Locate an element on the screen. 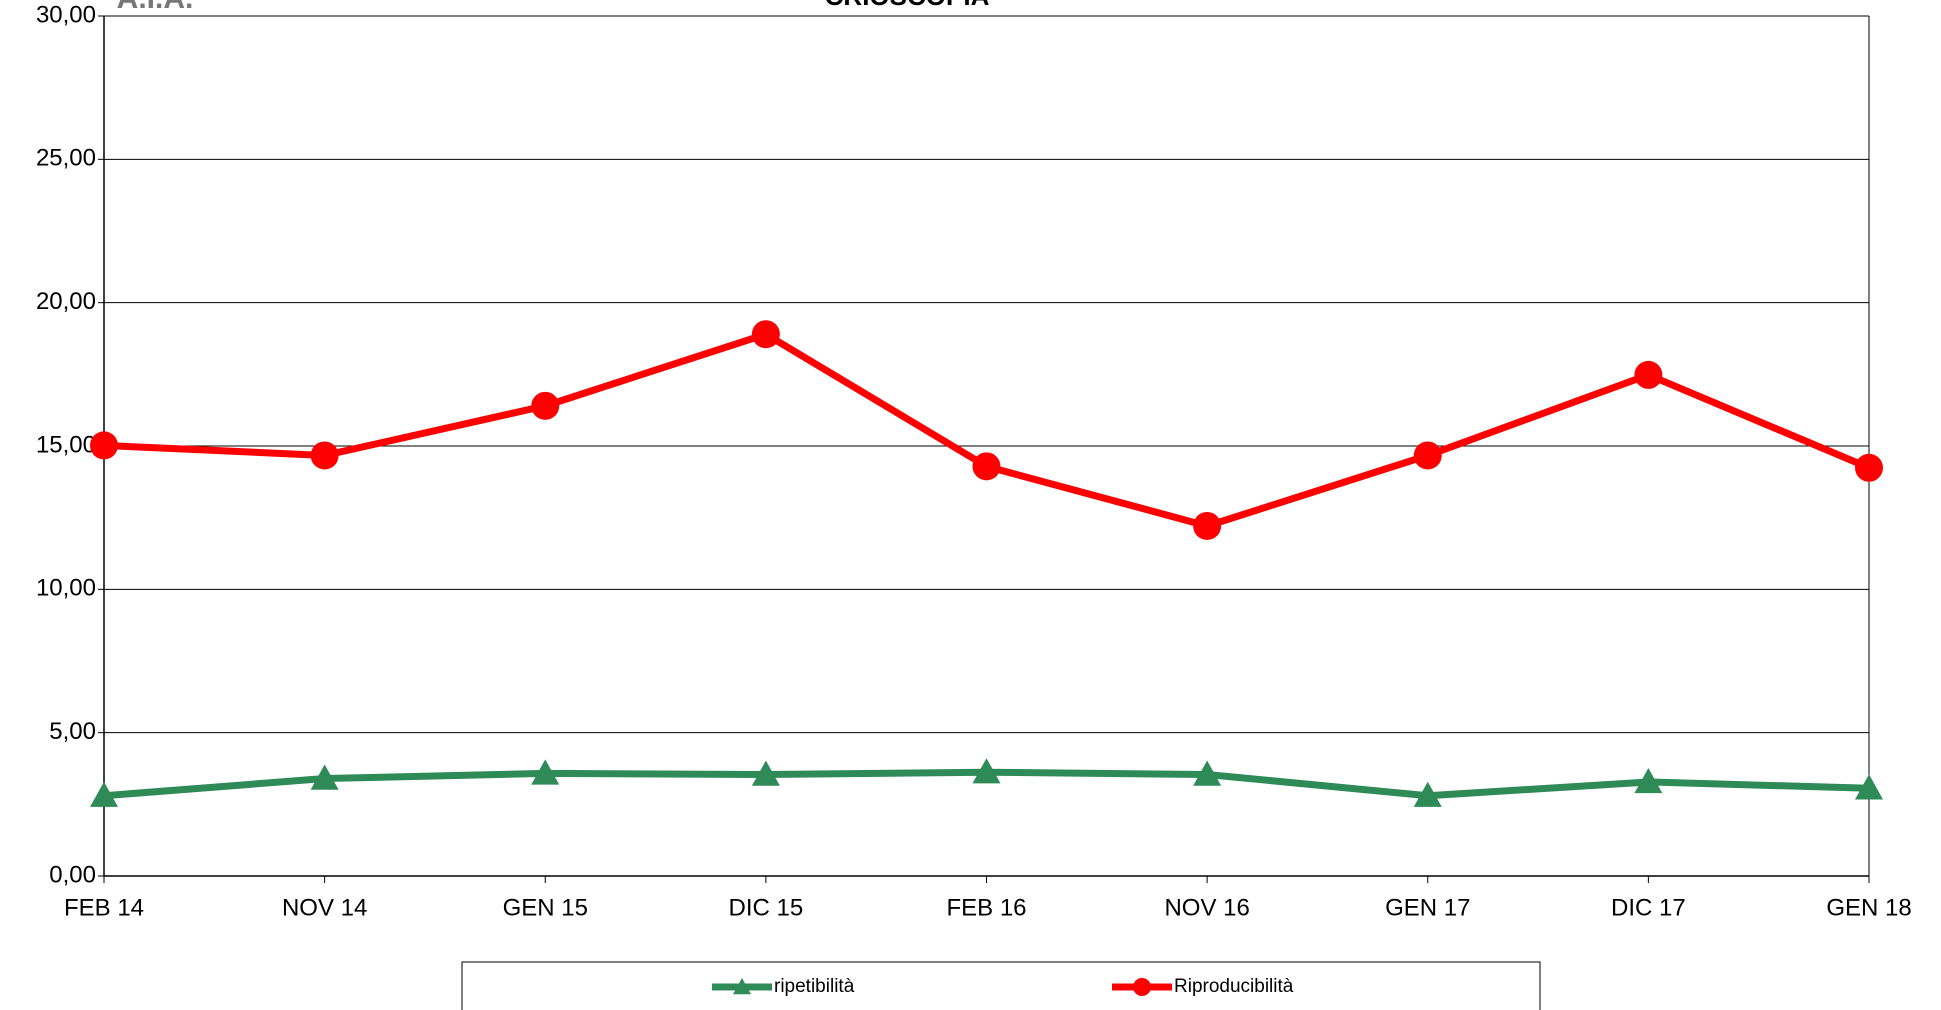 This screenshot has width=1941, height=1010. logo: A.I.A. is located at coordinates (155, 7).